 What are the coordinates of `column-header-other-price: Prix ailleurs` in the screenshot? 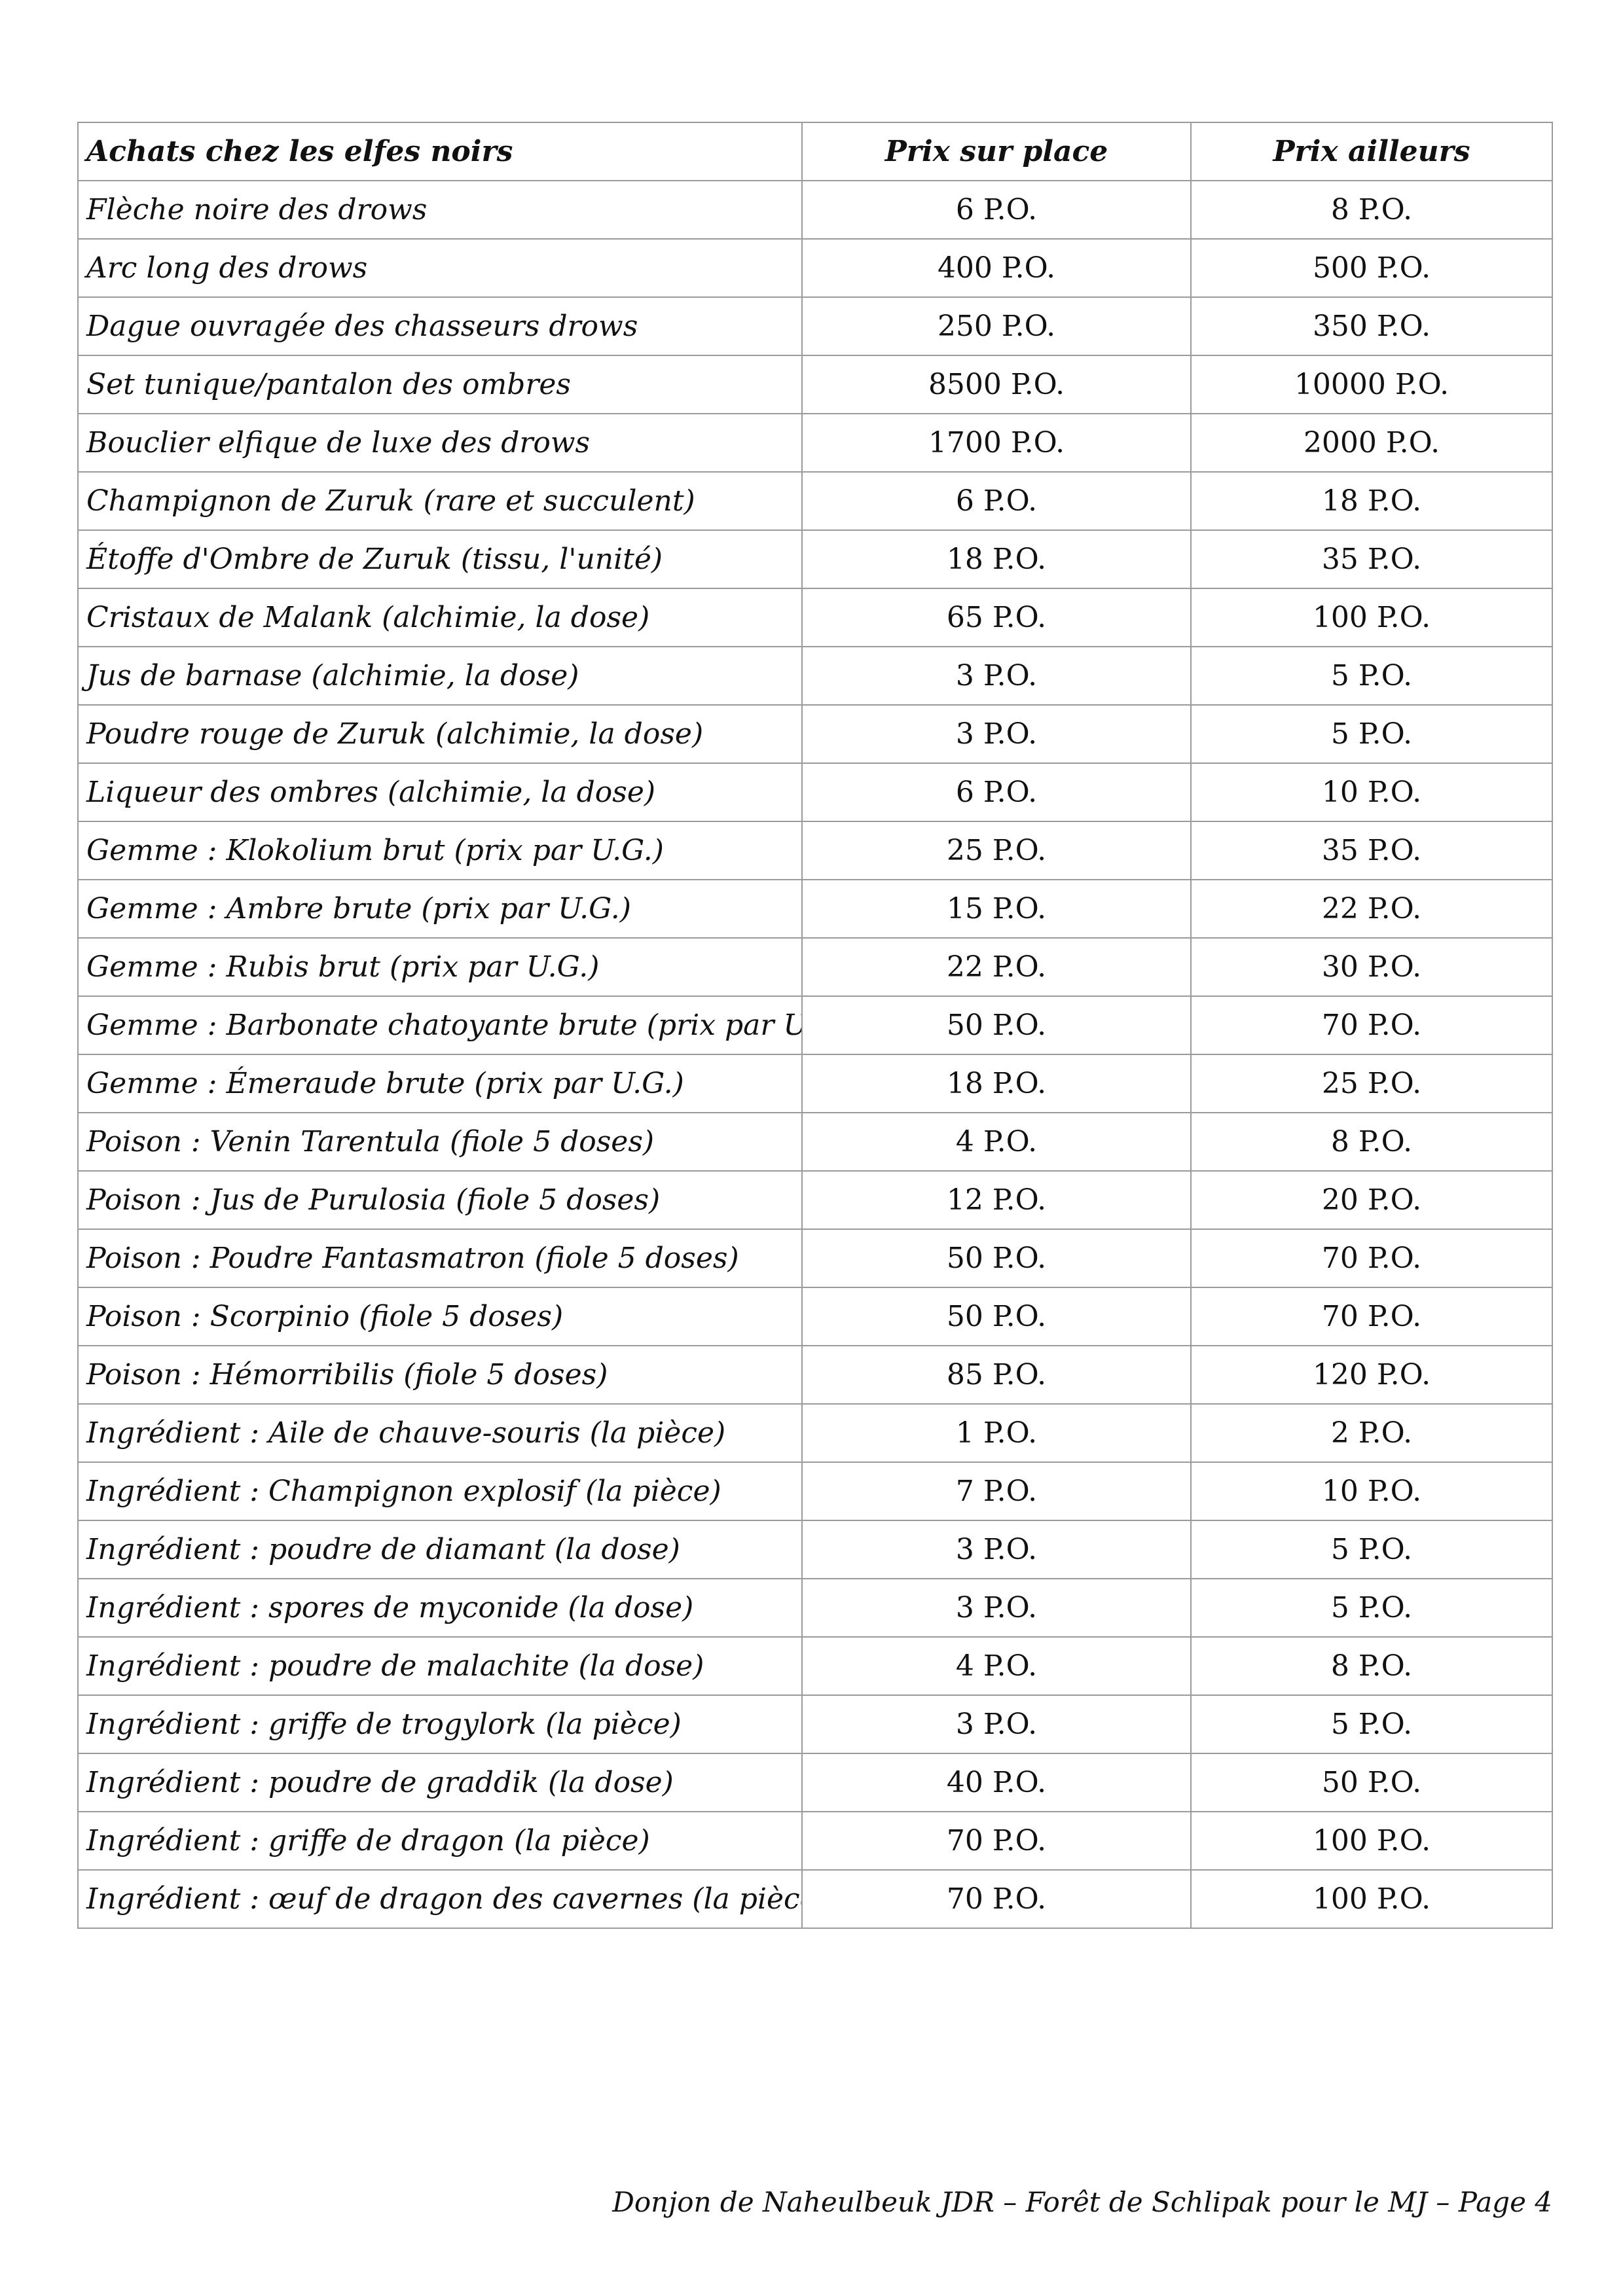 It's located at (1371, 151).